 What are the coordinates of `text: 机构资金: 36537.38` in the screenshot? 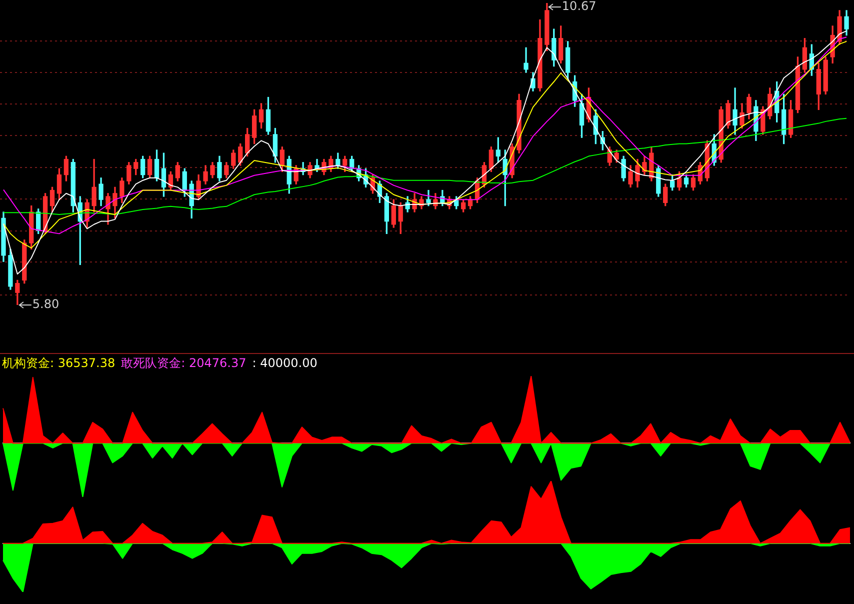 It's located at (59, 363).